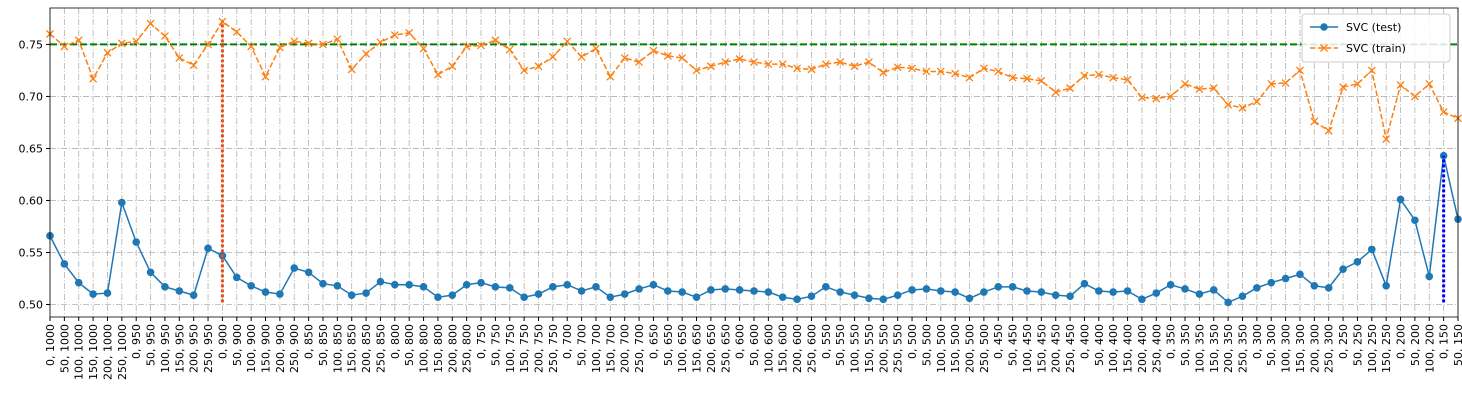 This screenshot has width=1462, height=407. Describe the element at coordinates (697, 348) in the screenshot. I see `x-tick-label: 150, 650` at that location.